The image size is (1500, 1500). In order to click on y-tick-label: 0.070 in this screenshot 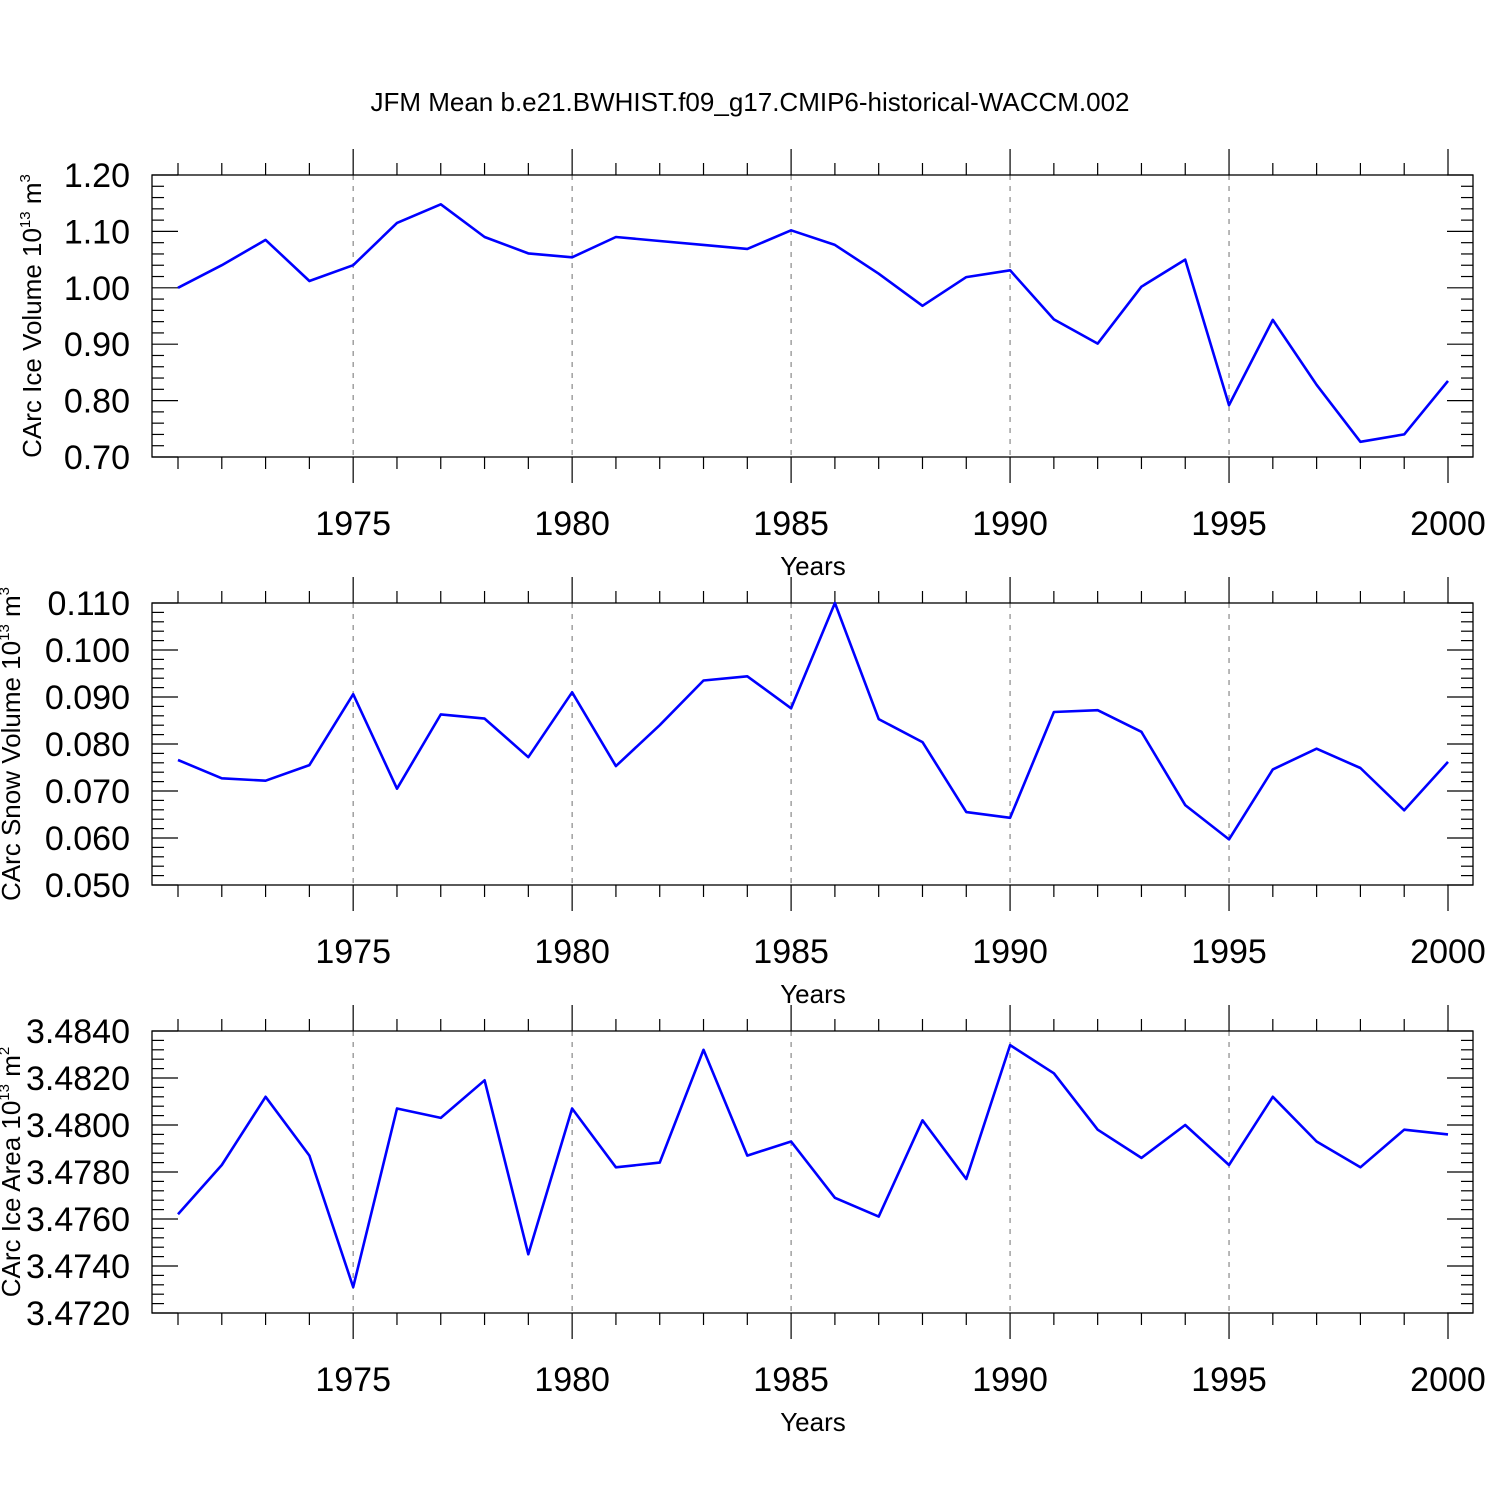, I will do `click(87, 792)`.